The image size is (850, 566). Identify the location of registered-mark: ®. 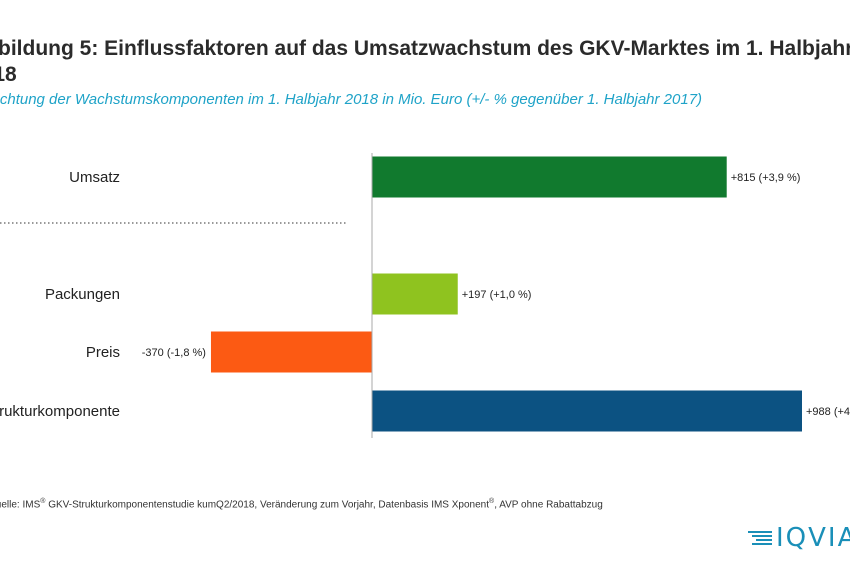
(43, 501).